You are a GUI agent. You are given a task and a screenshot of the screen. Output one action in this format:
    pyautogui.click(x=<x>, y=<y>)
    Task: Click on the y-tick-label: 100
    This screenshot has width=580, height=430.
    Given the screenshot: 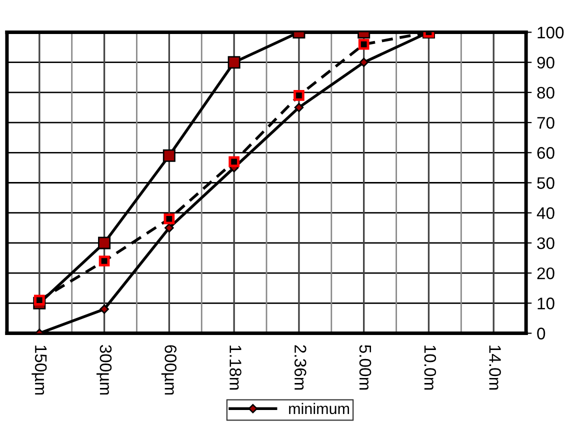 What is the action you would take?
    pyautogui.click(x=551, y=32)
    